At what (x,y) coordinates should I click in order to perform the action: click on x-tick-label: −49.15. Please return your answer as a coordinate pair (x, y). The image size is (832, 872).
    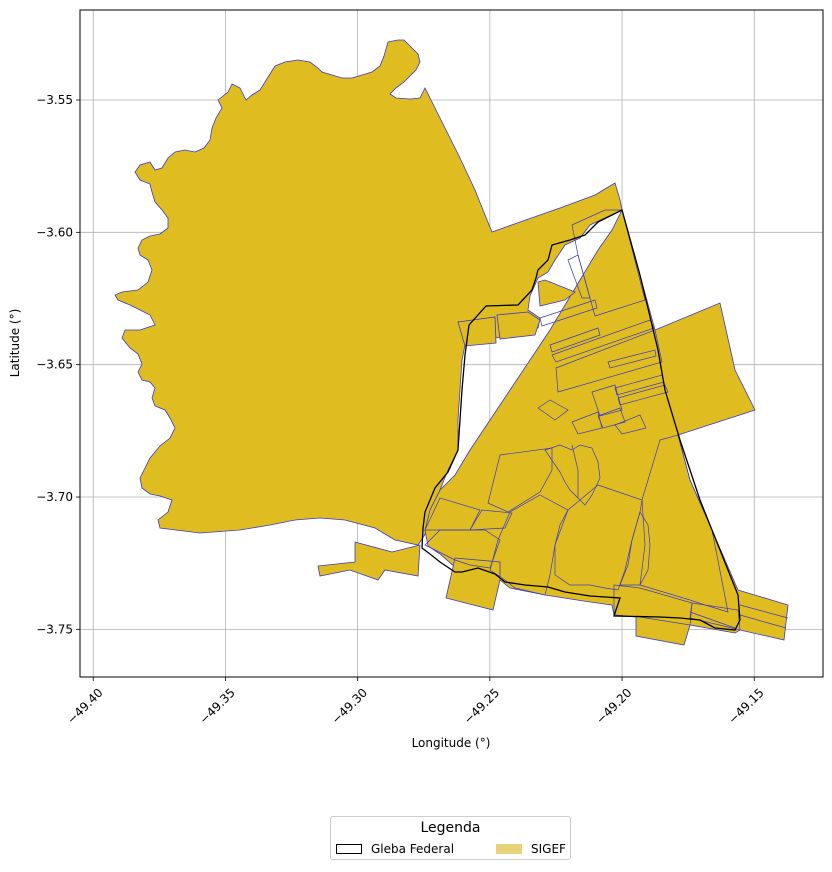
    Looking at the image, I should click on (745, 706).